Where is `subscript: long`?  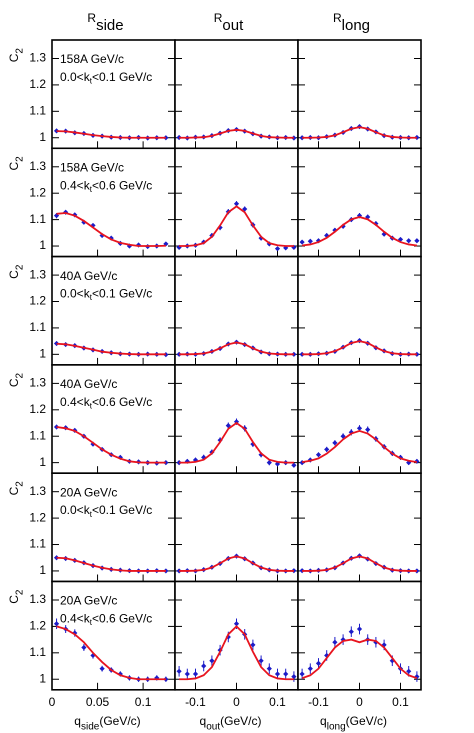 subscript: long is located at coordinates (336, 726).